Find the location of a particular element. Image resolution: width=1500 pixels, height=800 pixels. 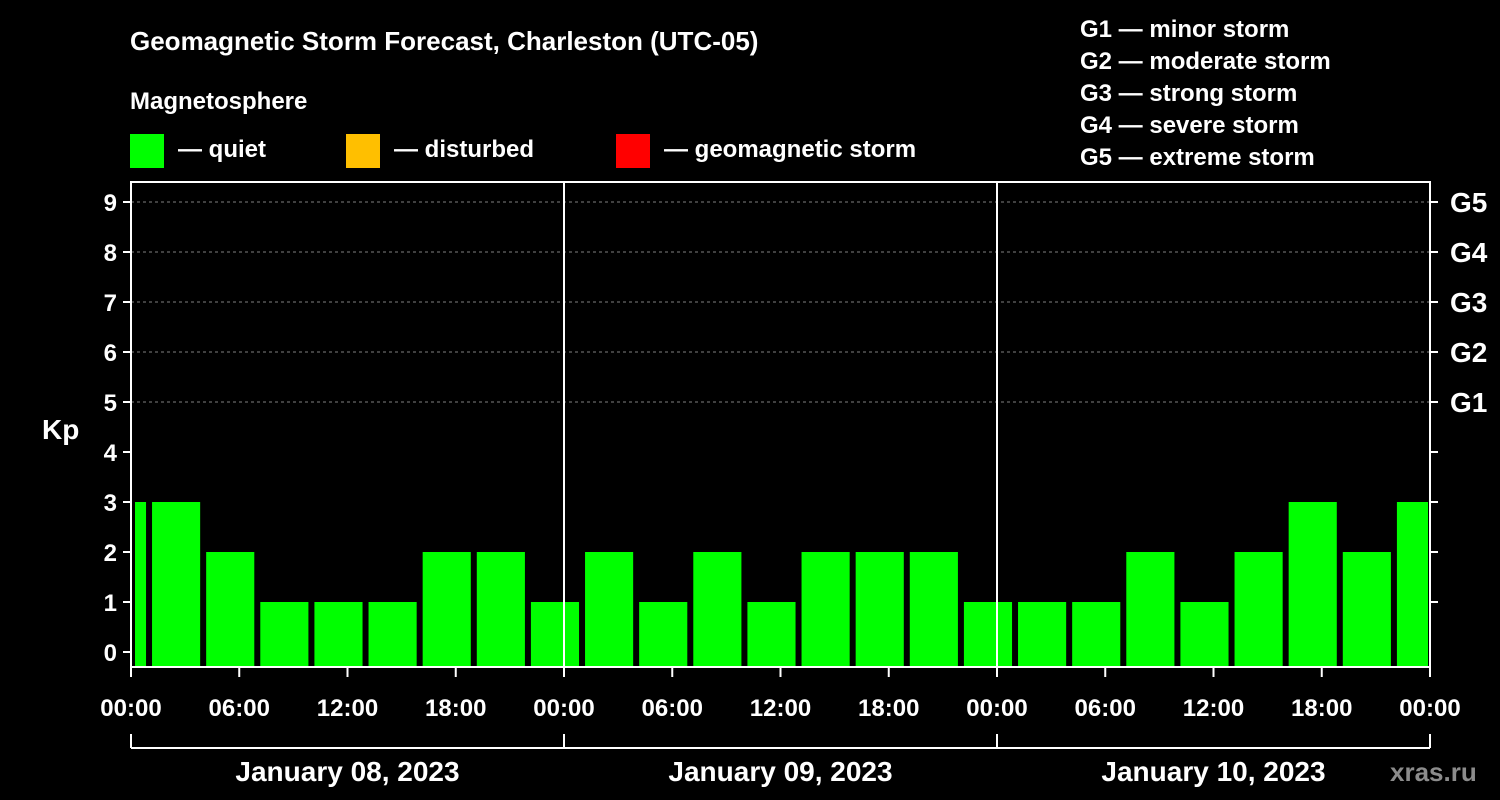

x-tick-label-2: 12:00 is located at coordinates (347, 708).